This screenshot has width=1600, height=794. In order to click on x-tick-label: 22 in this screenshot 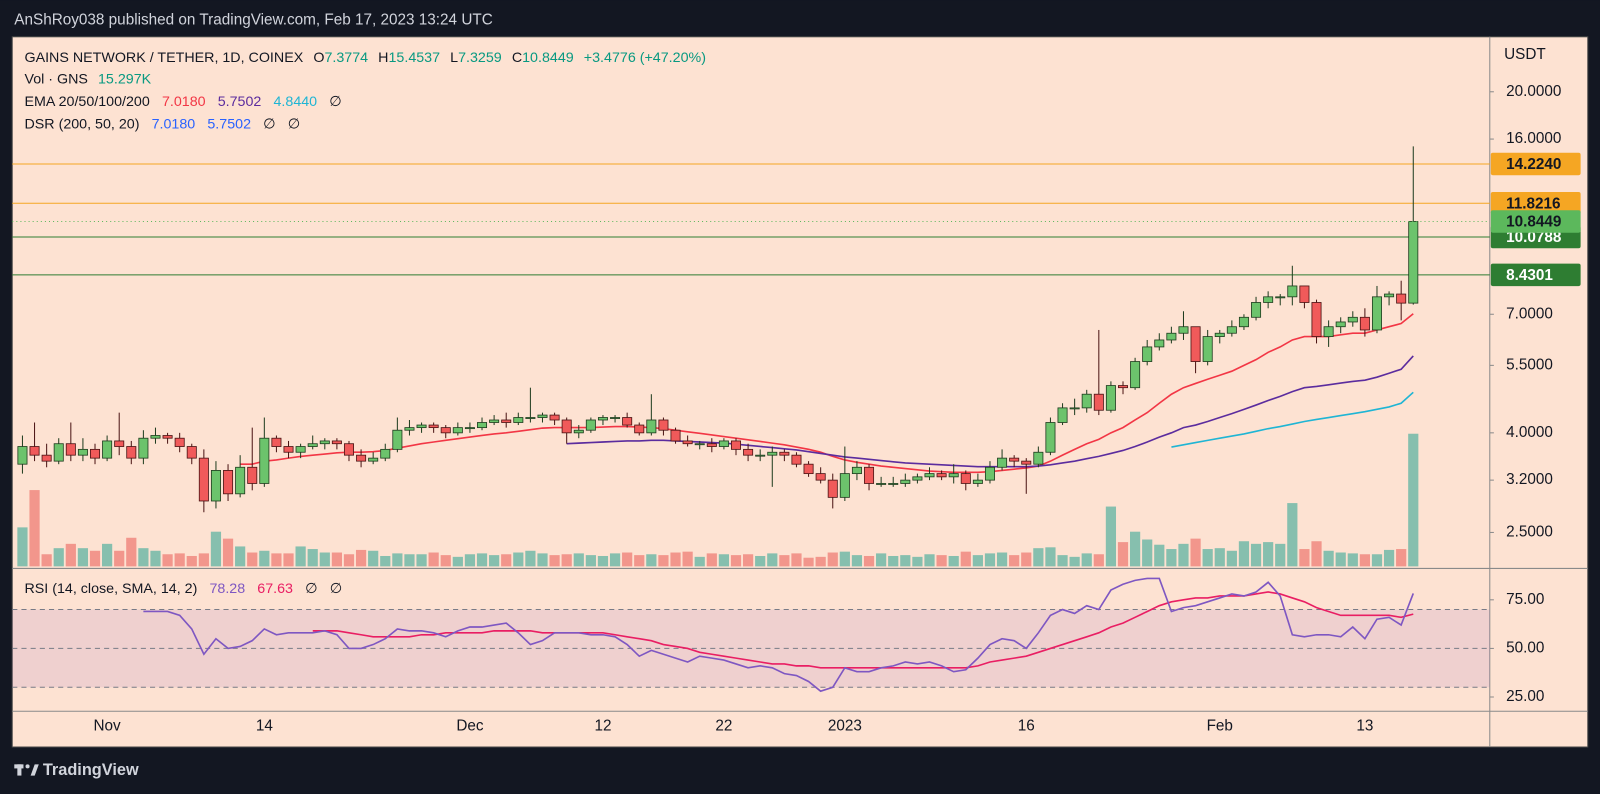, I will do `click(723, 726)`.